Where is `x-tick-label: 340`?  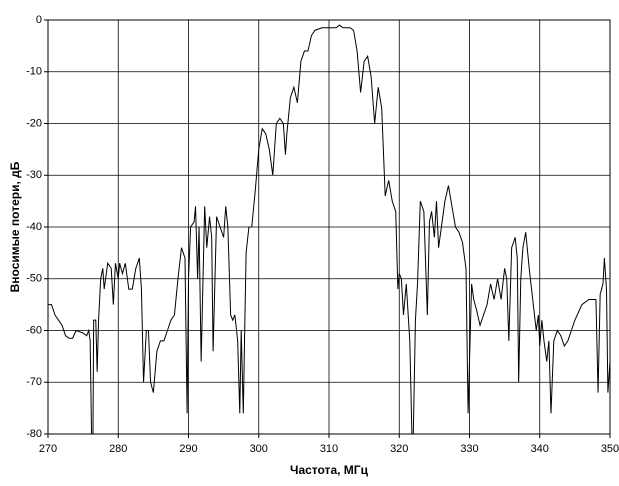 x-tick-label: 340 is located at coordinates (540, 449).